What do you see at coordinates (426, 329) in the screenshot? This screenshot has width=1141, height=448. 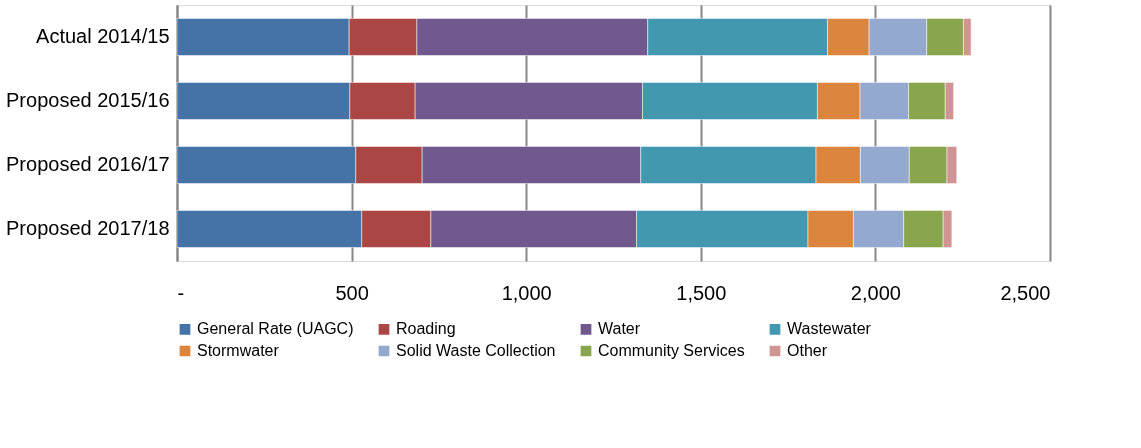 I see `legend-label: Roading` at bounding box center [426, 329].